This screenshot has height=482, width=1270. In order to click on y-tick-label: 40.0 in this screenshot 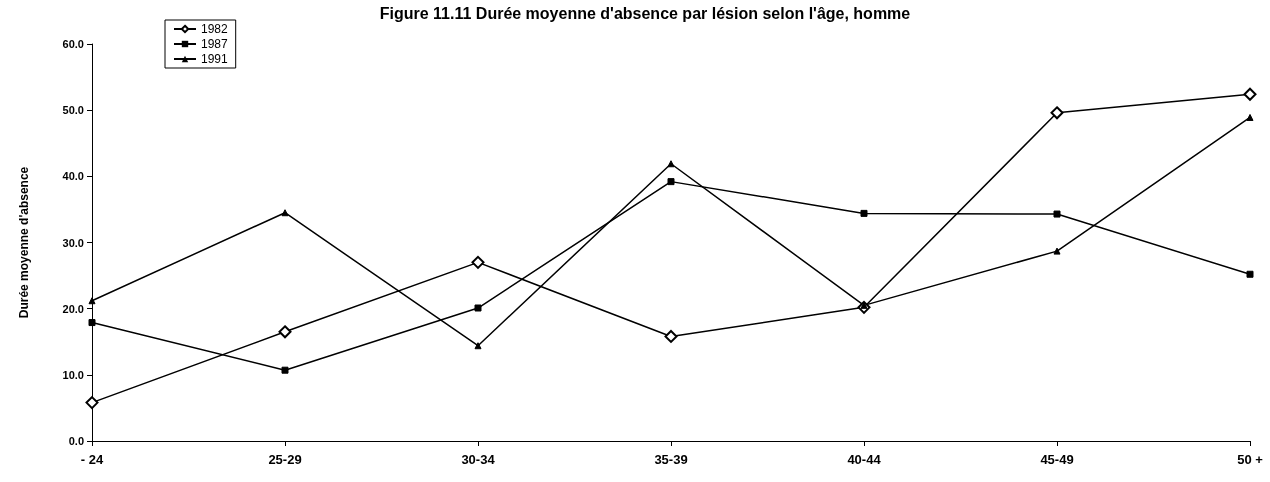, I will do `click(73, 176)`.